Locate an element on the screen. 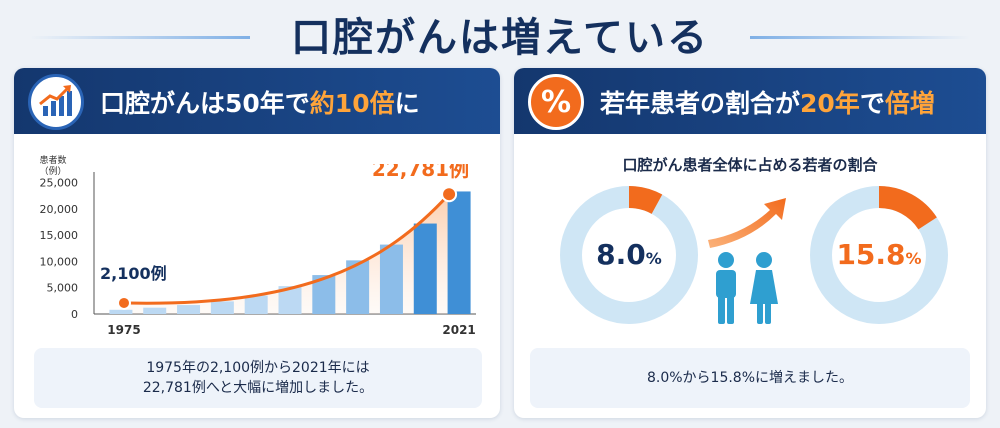  title-decoration-left is located at coordinates (140, 37).